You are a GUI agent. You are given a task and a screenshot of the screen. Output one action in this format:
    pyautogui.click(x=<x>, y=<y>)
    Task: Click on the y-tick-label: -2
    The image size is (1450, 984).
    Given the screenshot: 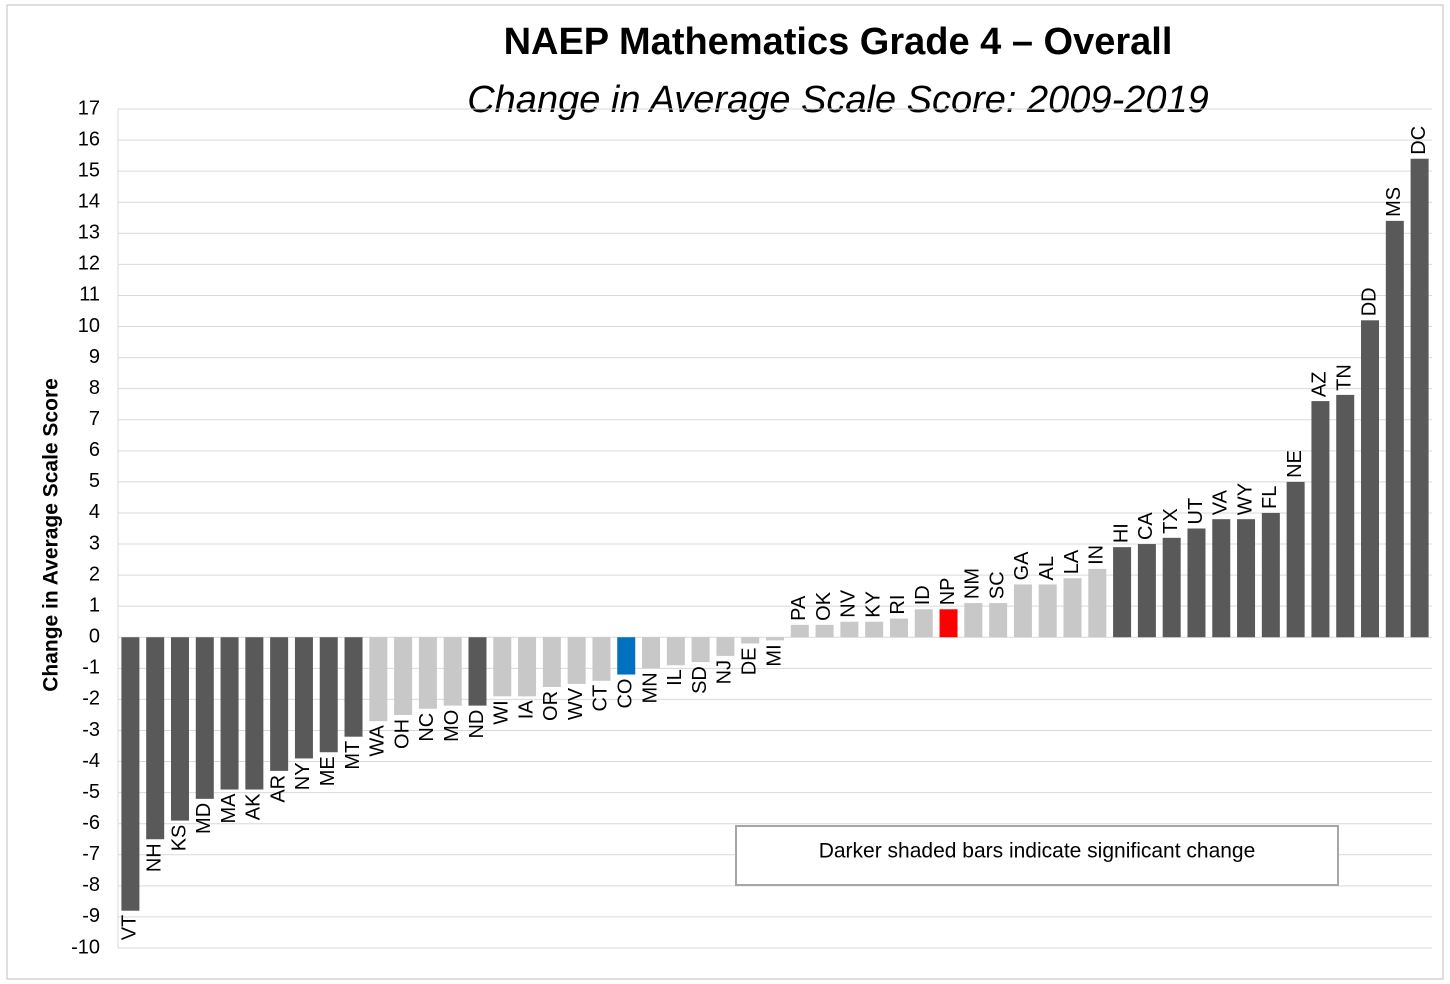 What is the action you would take?
    pyautogui.click(x=91, y=699)
    